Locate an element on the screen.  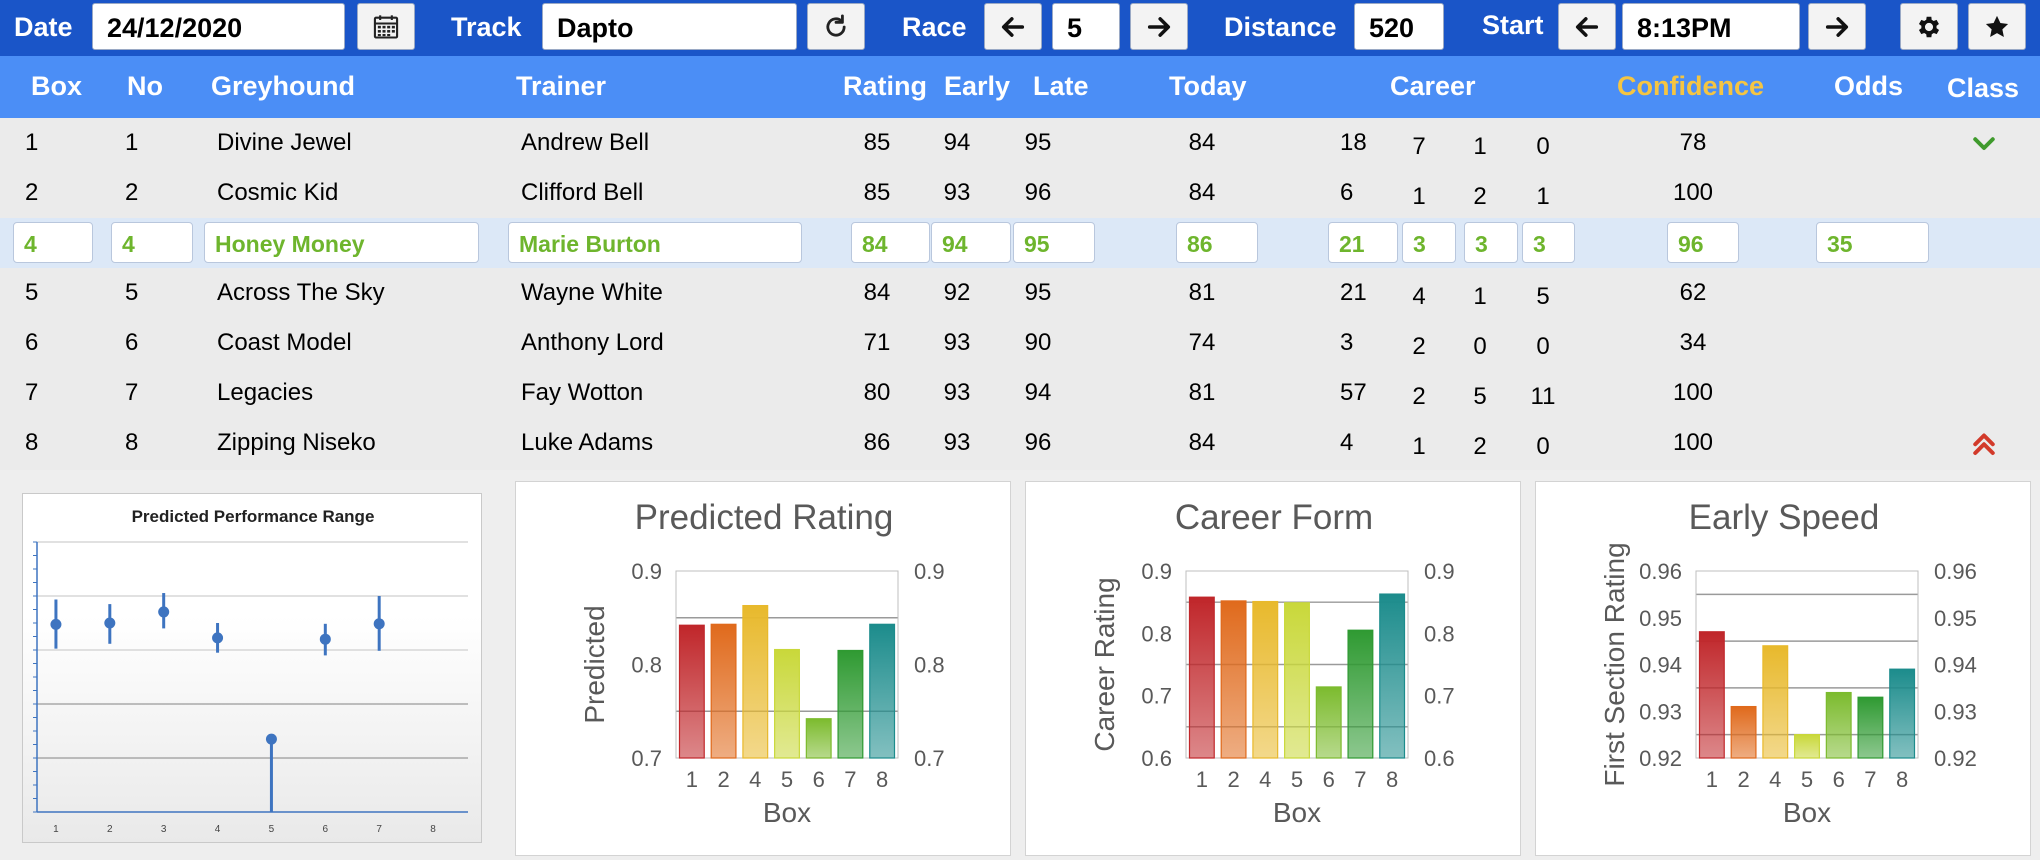
y-tick-label: 0.9 is located at coordinates (1156, 571).